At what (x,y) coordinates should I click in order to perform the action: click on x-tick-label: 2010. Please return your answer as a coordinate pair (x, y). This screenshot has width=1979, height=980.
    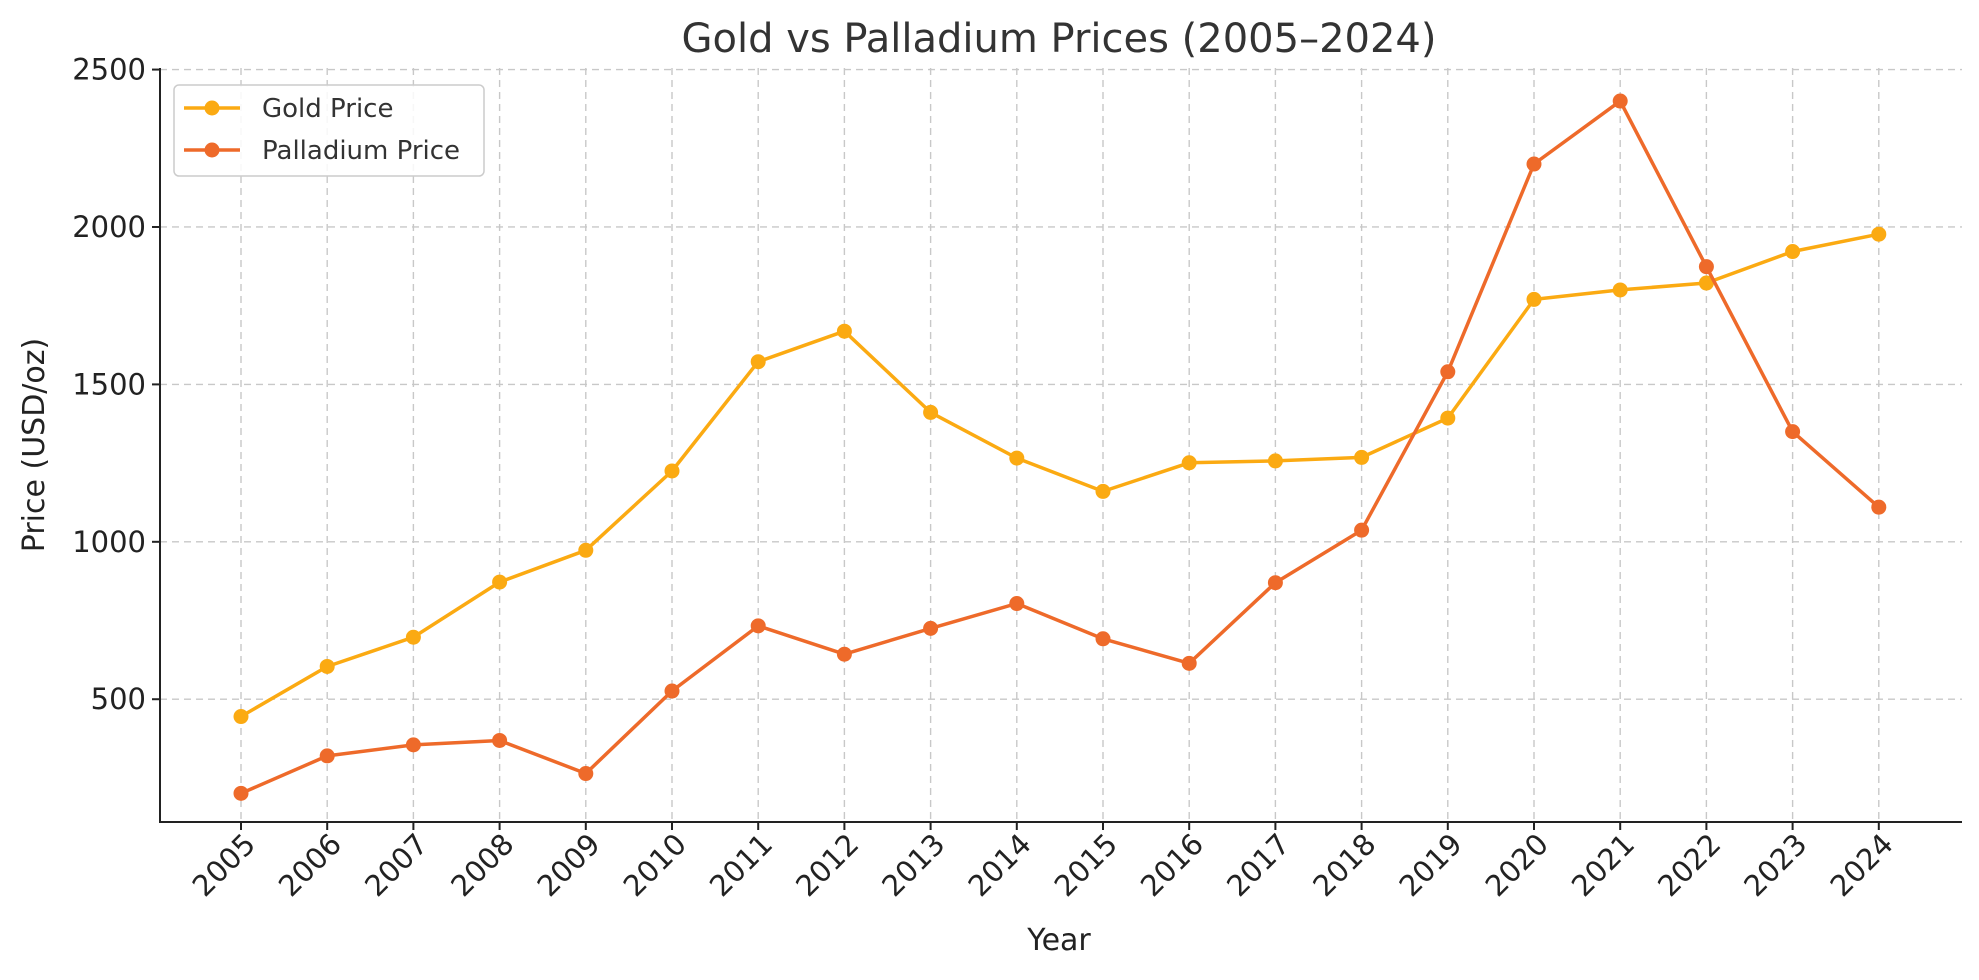
    Looking at the image, I should click on (655, 865).